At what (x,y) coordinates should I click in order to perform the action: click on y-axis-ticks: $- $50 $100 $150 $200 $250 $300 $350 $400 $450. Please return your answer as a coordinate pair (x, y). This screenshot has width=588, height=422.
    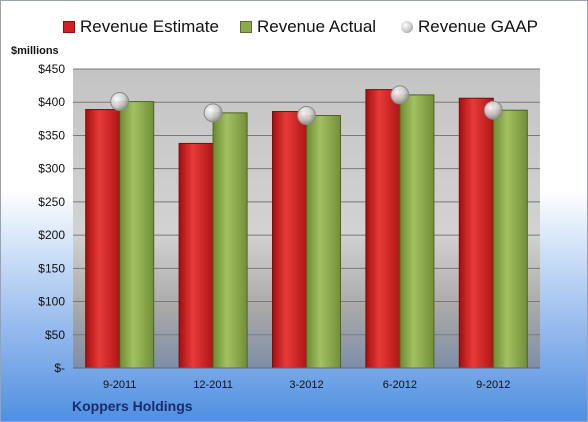
    Looking at the image, I should click on (51, 218).